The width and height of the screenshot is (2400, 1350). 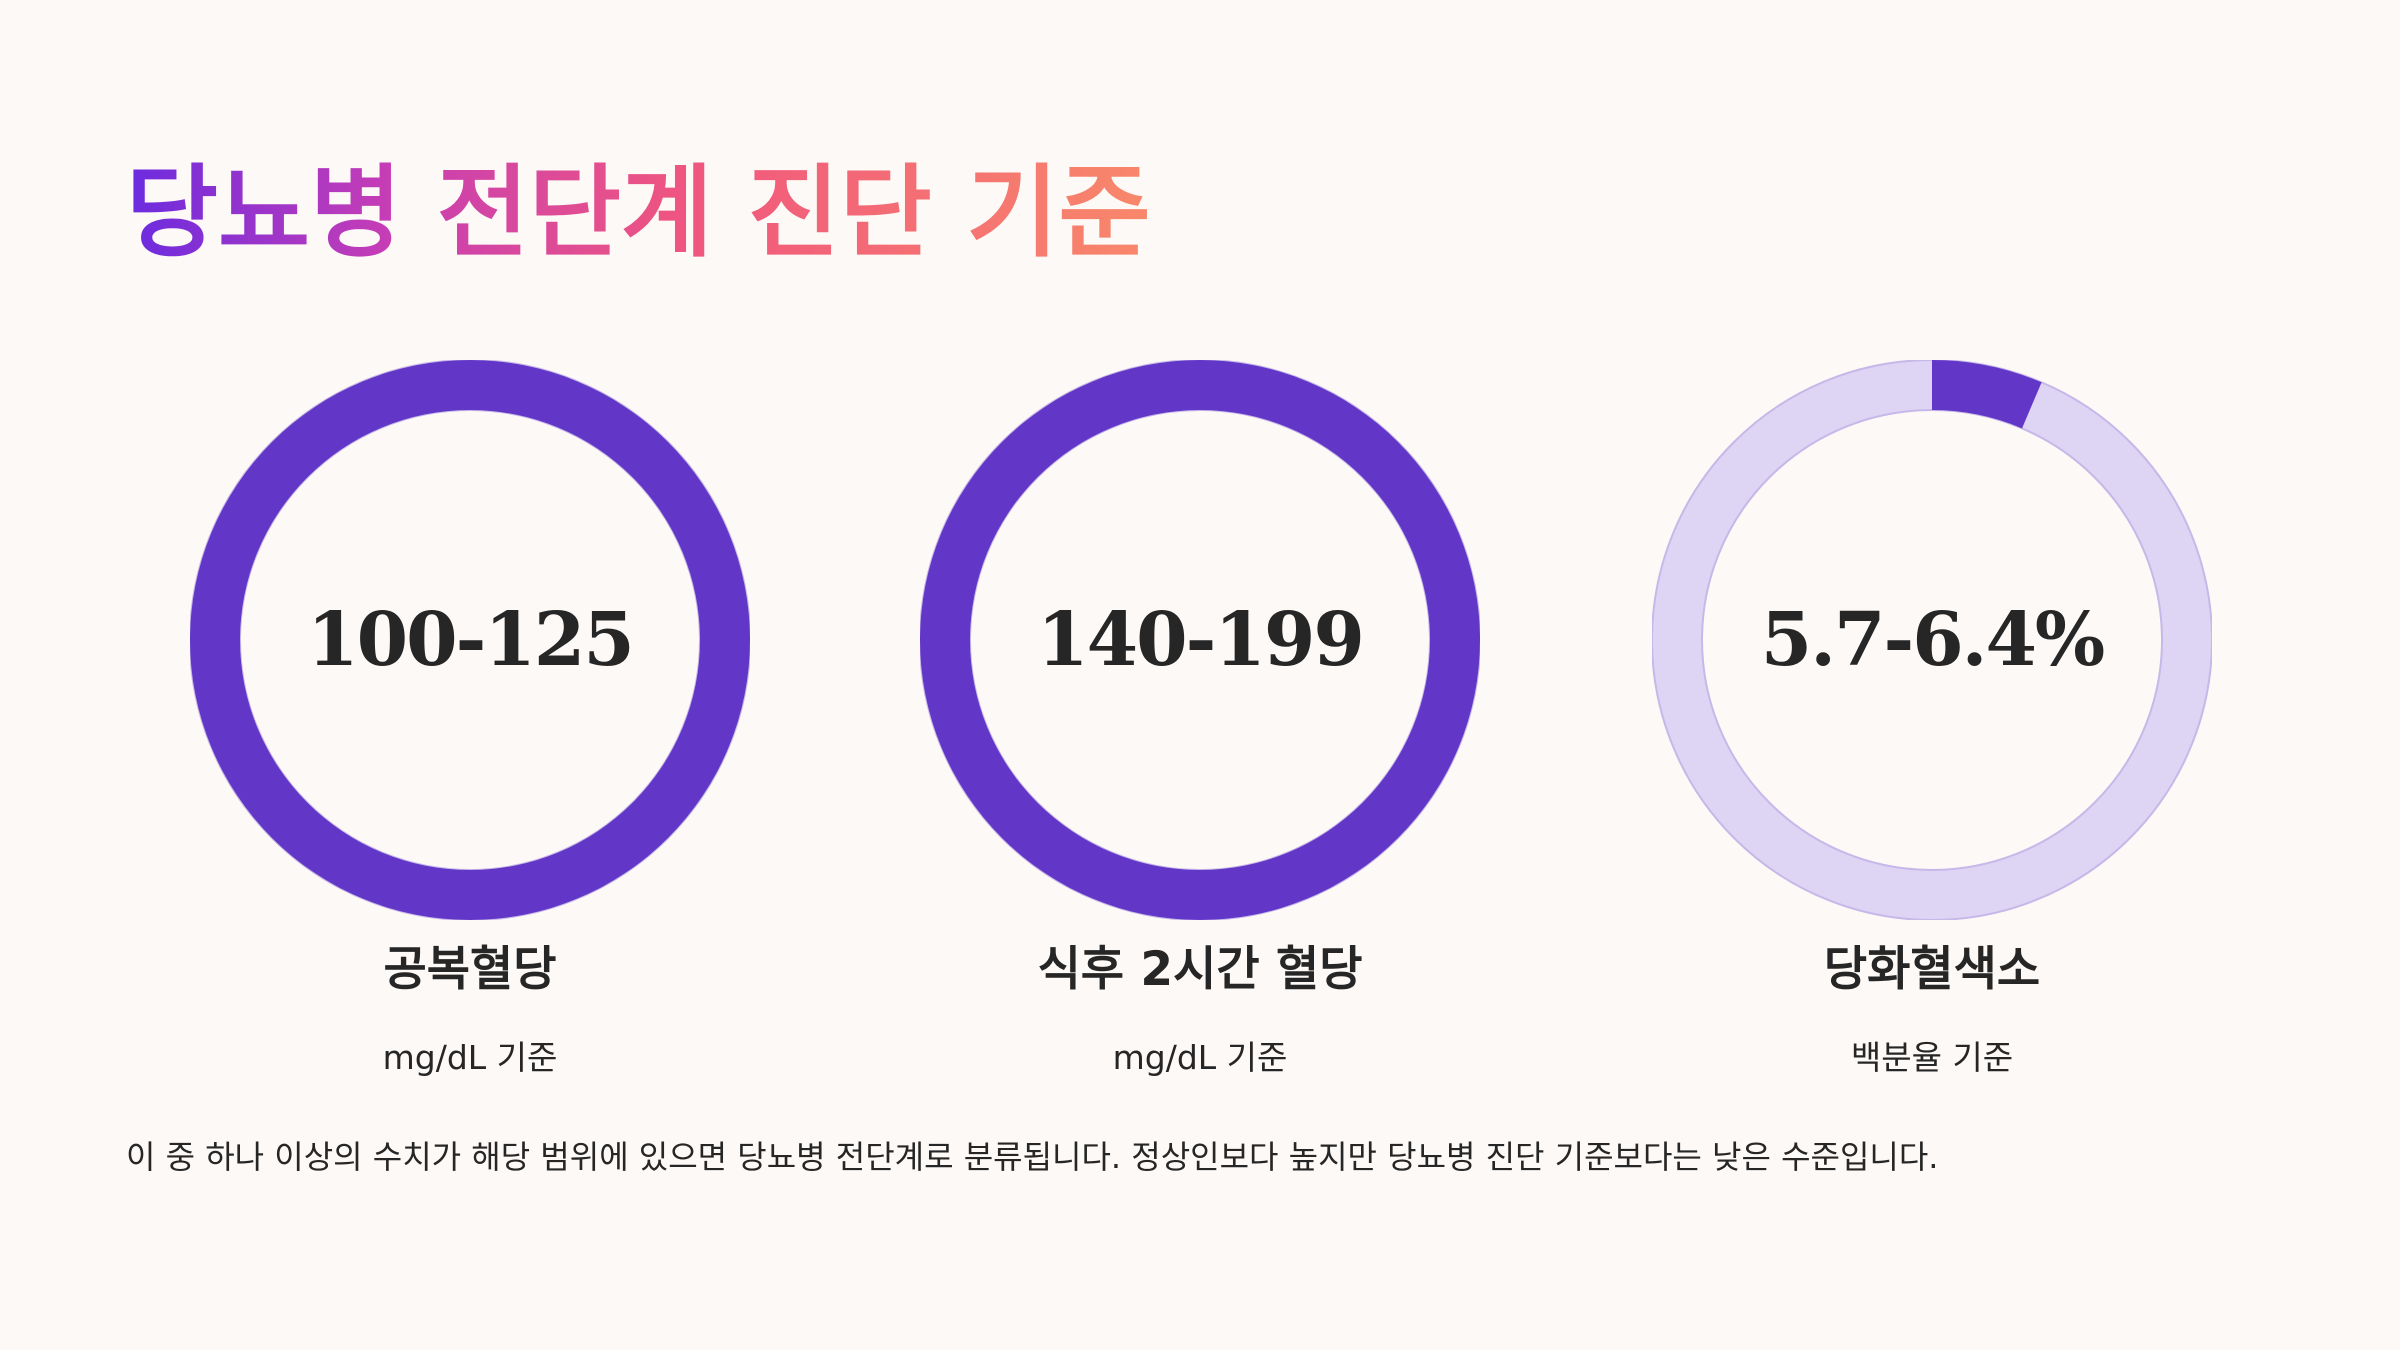 What do you see at coordinates (638, 213) in the screenshot?
I see `page-title: 당뇨병 전단계 진단 기준` at bounding box center [638, 213].